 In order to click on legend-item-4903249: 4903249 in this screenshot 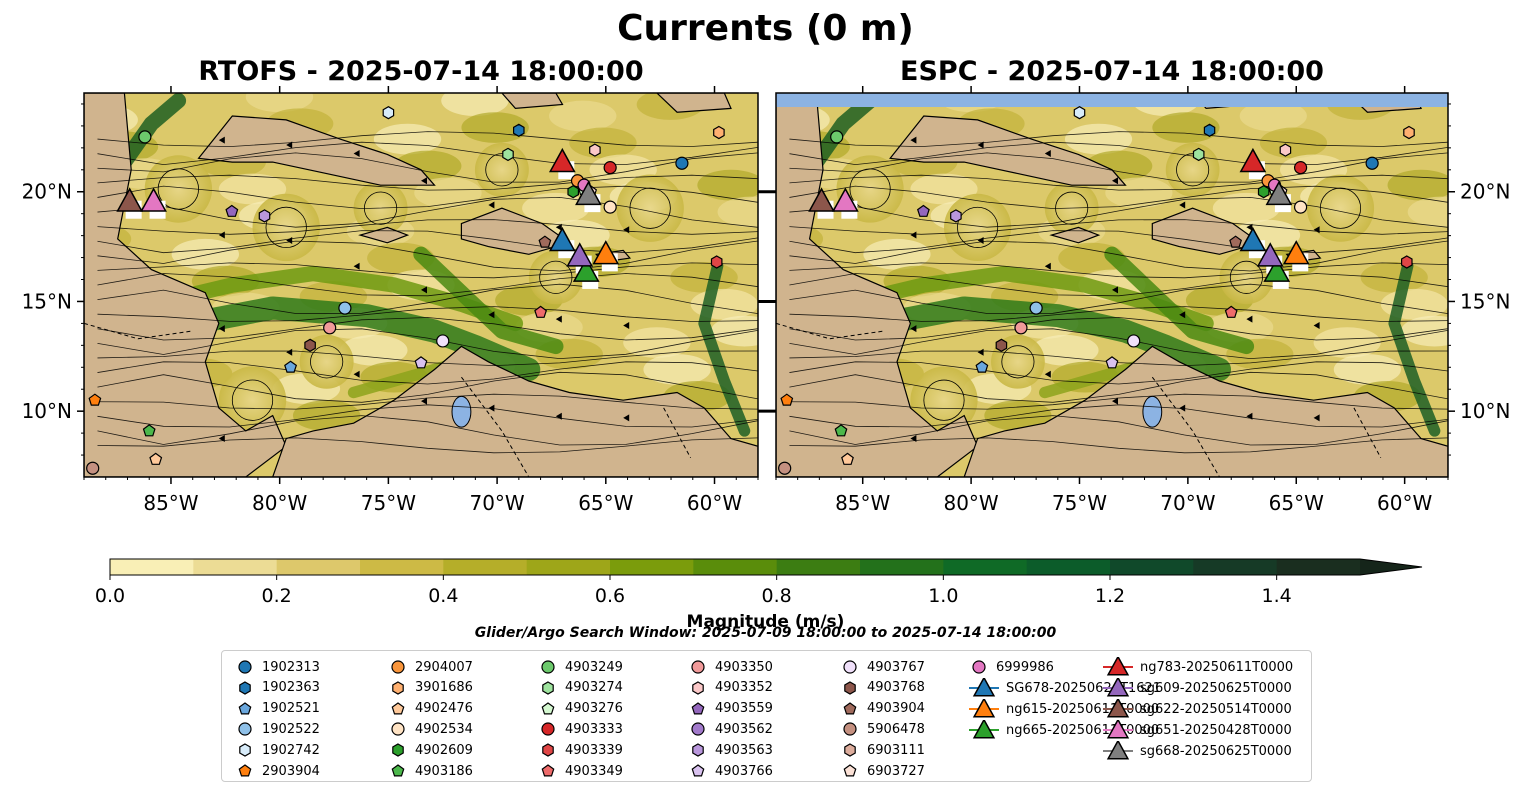, I will do `click(580, 667)`.